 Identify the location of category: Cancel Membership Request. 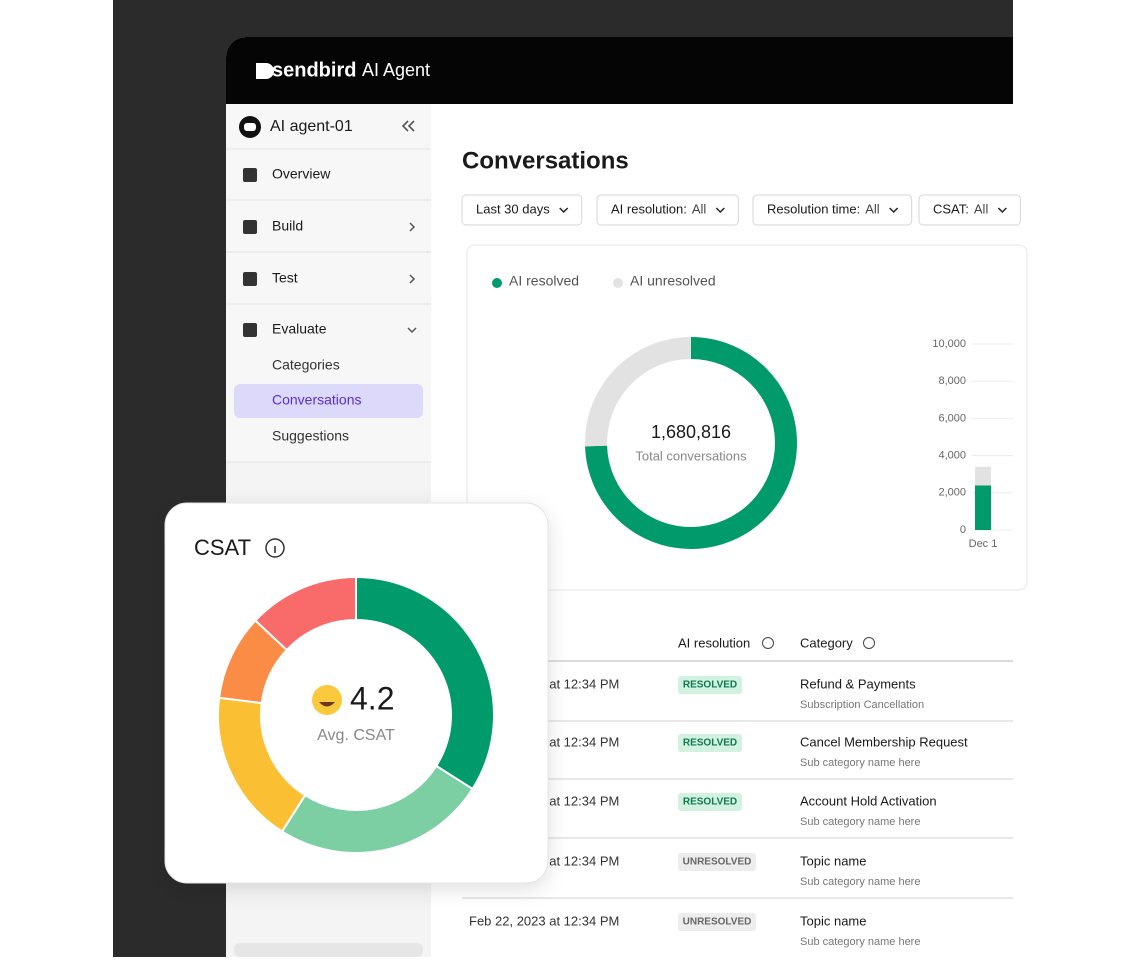
(884, 741).